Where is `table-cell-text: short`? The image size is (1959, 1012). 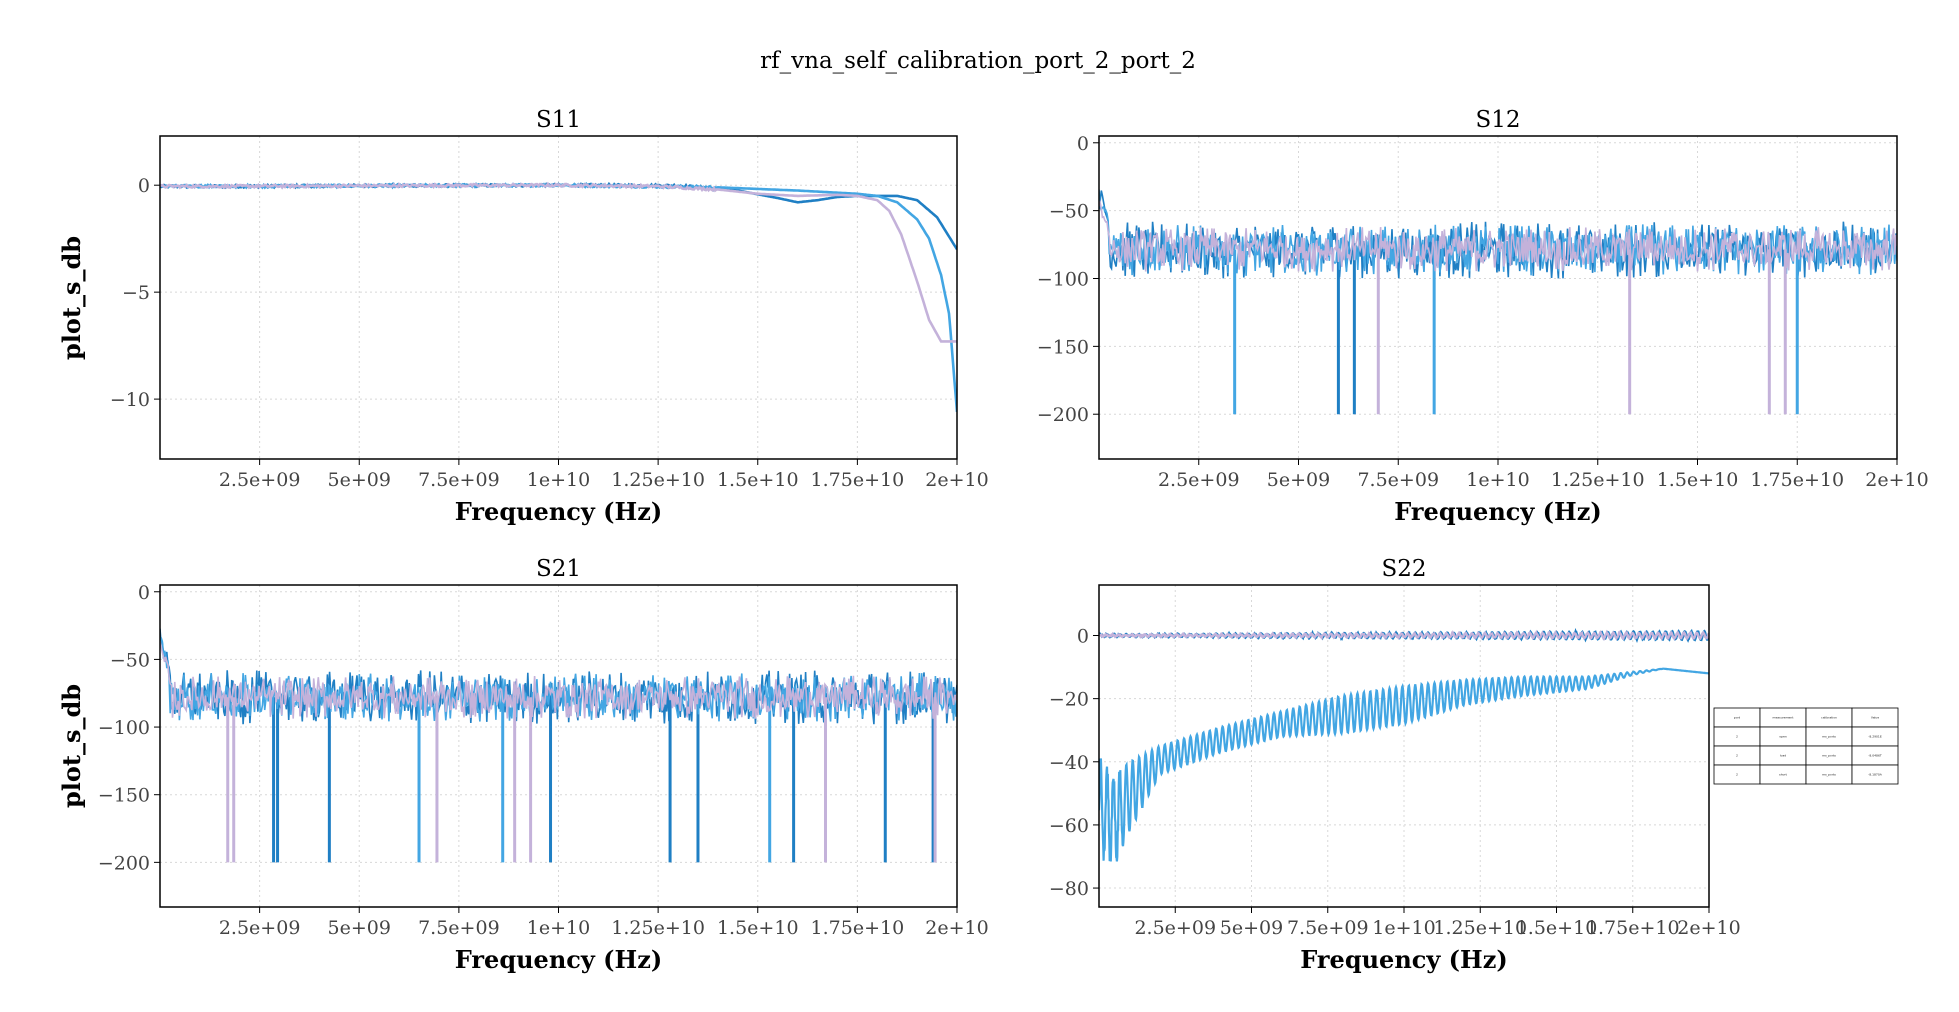
table-cell-text: short is located at coordinates (1783, 775).